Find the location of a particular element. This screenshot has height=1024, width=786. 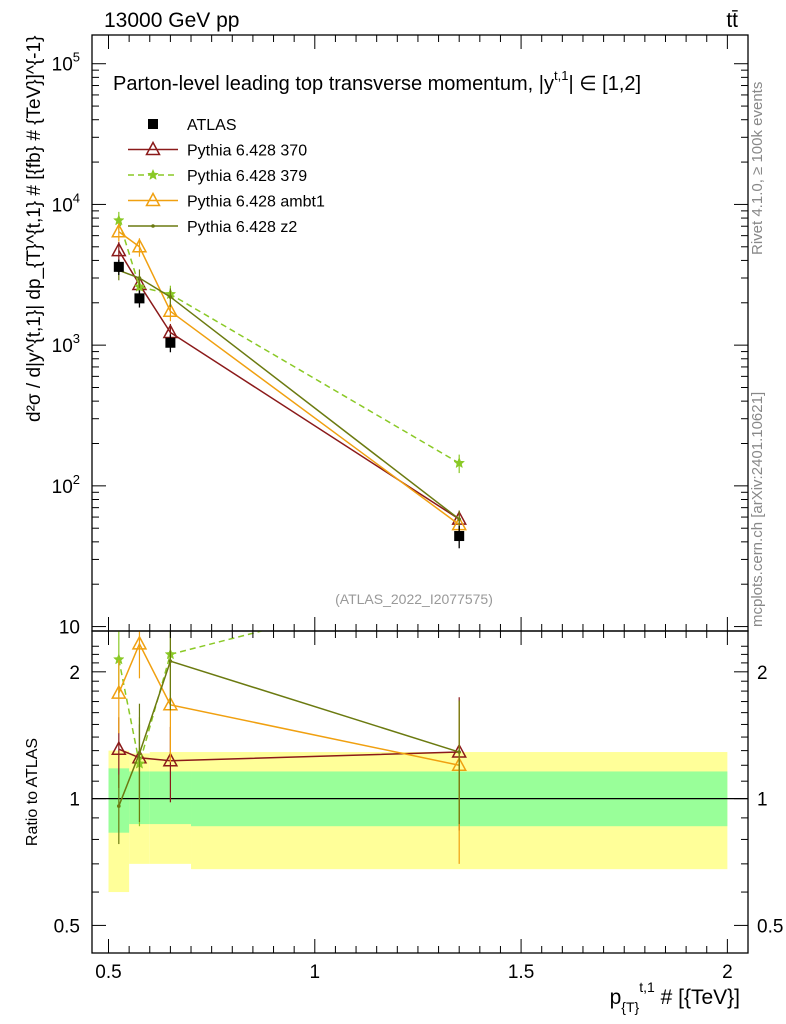

y-tick-label-4: 10⁵ is located at coordinates (66, 63).